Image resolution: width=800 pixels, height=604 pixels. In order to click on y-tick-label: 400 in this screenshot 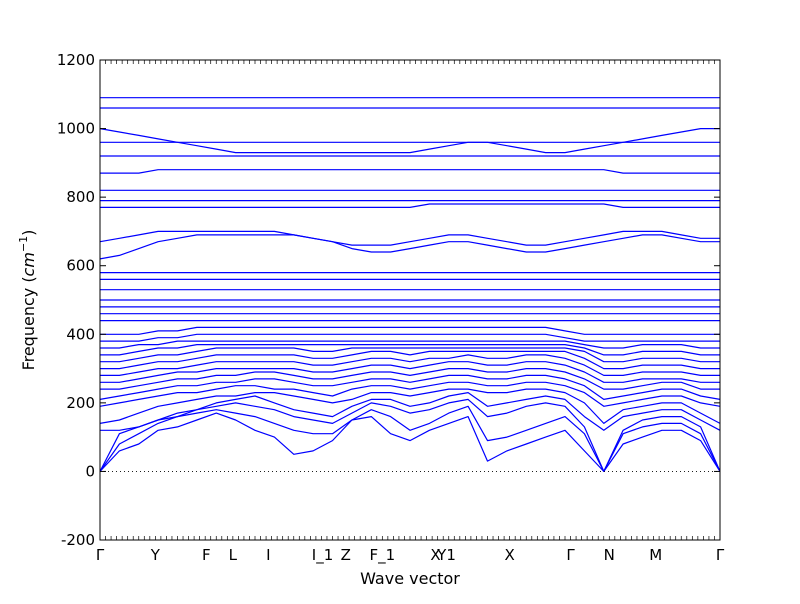, I will do `click(80, 334)`.